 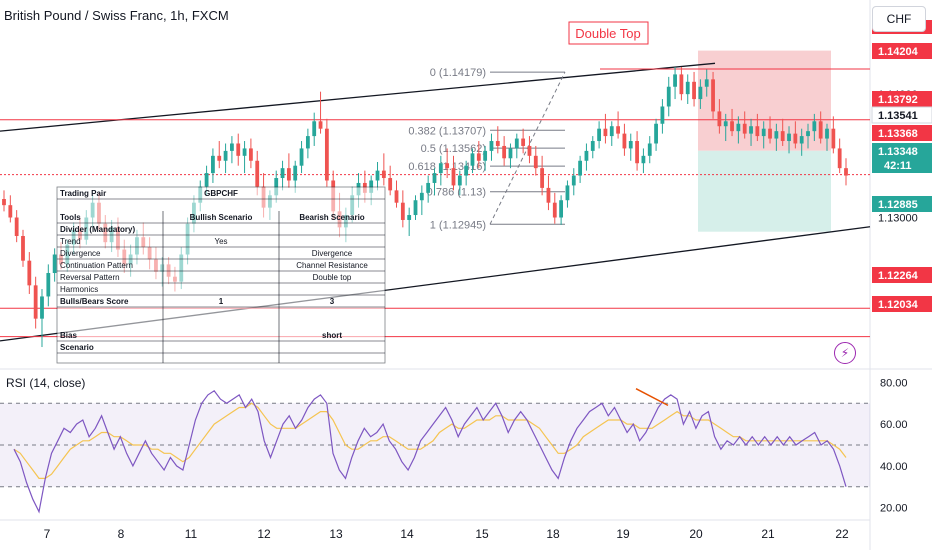 What do you see at coordinates (898, 116) in the screenshot?
I see `price-label: 1.13541` at bounding box center [898, 116].